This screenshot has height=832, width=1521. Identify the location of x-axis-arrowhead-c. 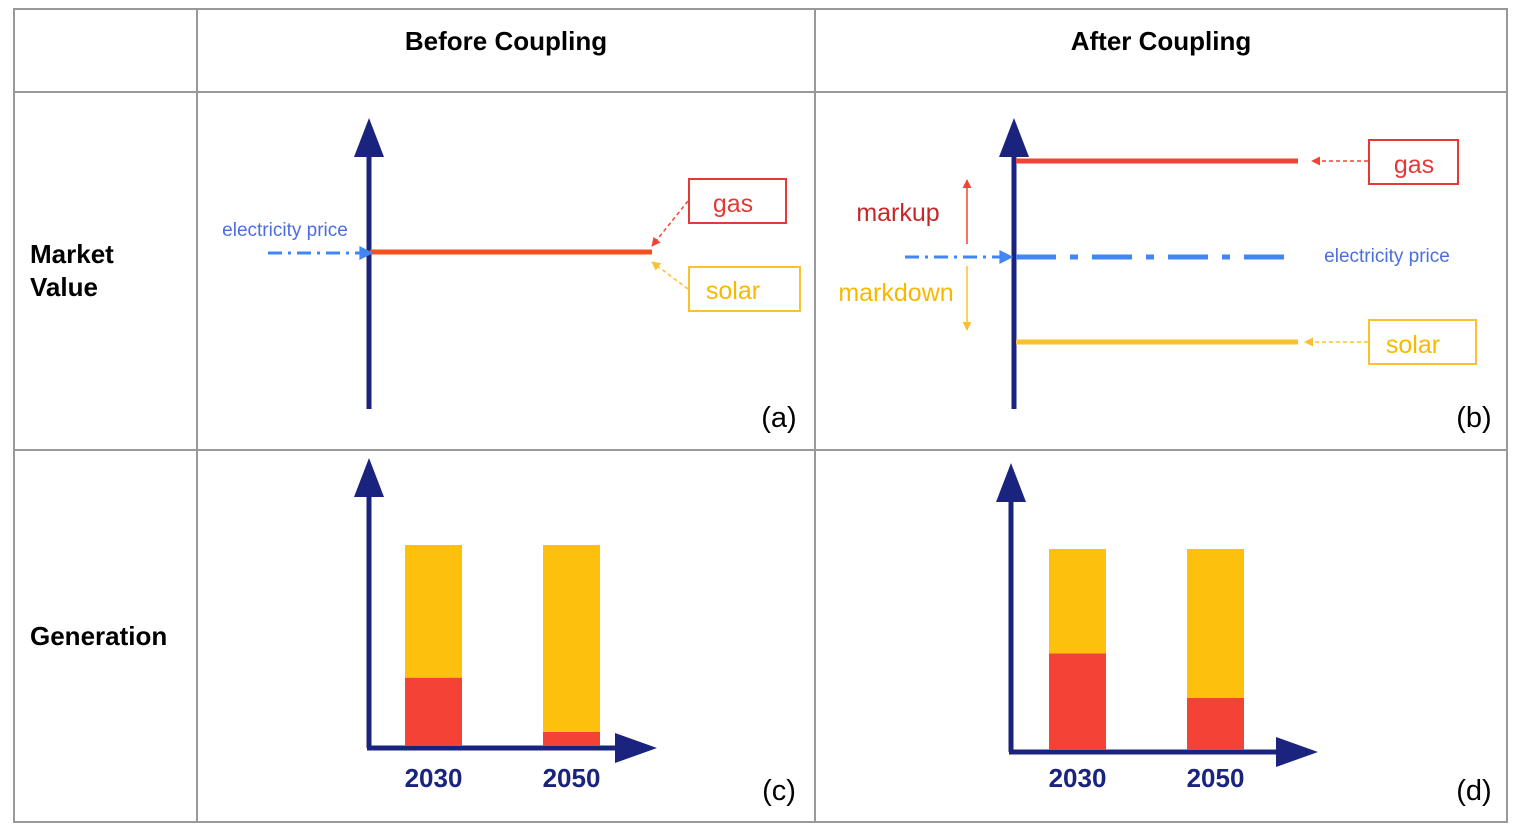
(636, 748).